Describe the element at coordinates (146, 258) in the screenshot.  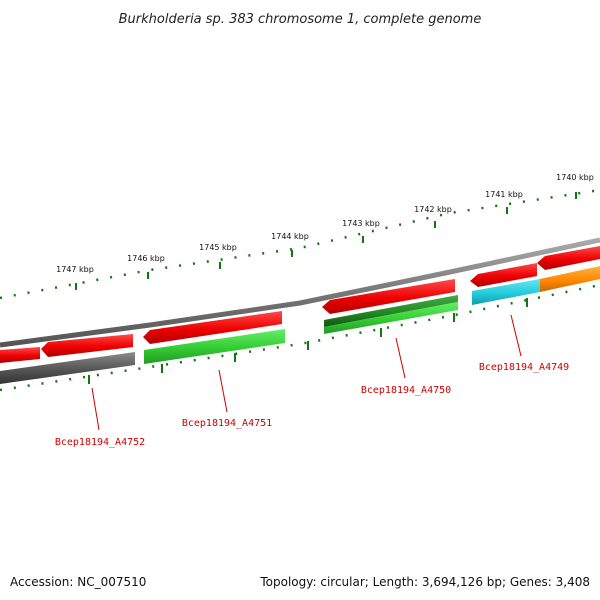
I see `kbp-label-1746: 1746 kbp` at that location.